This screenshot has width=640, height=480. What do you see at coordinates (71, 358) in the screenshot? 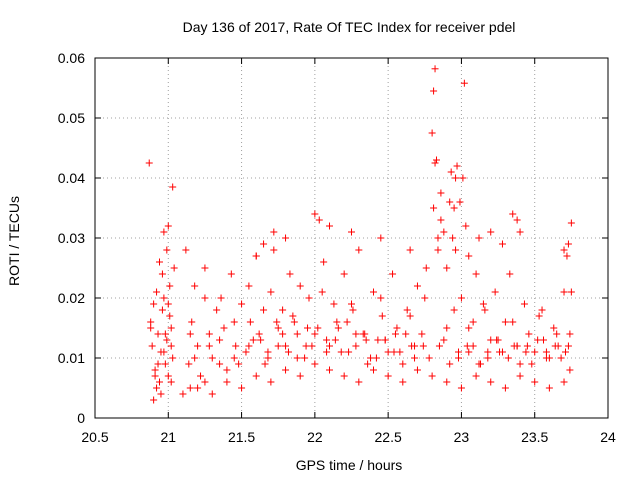
I see `y-tick-label: 0.01` at bounding box center [71, 358].